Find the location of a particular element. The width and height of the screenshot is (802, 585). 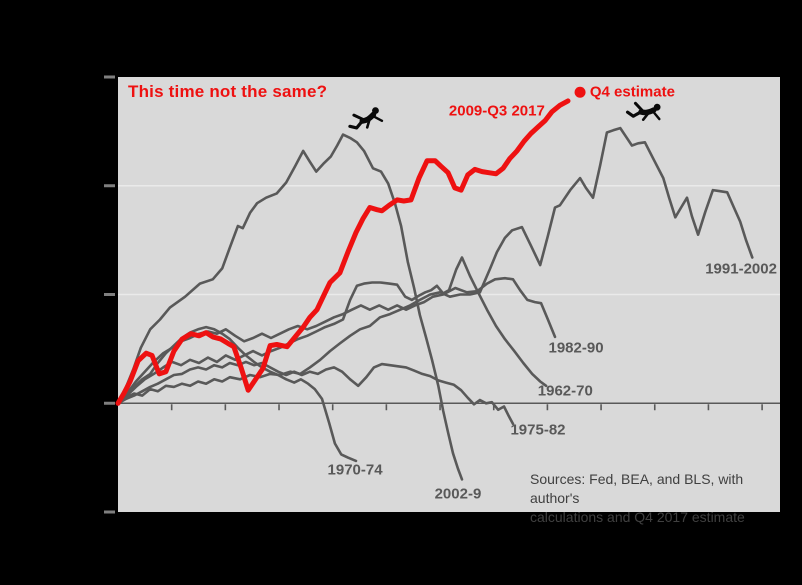

series-label-1962-70: 1962-70 is located at coordinates (565, 391).